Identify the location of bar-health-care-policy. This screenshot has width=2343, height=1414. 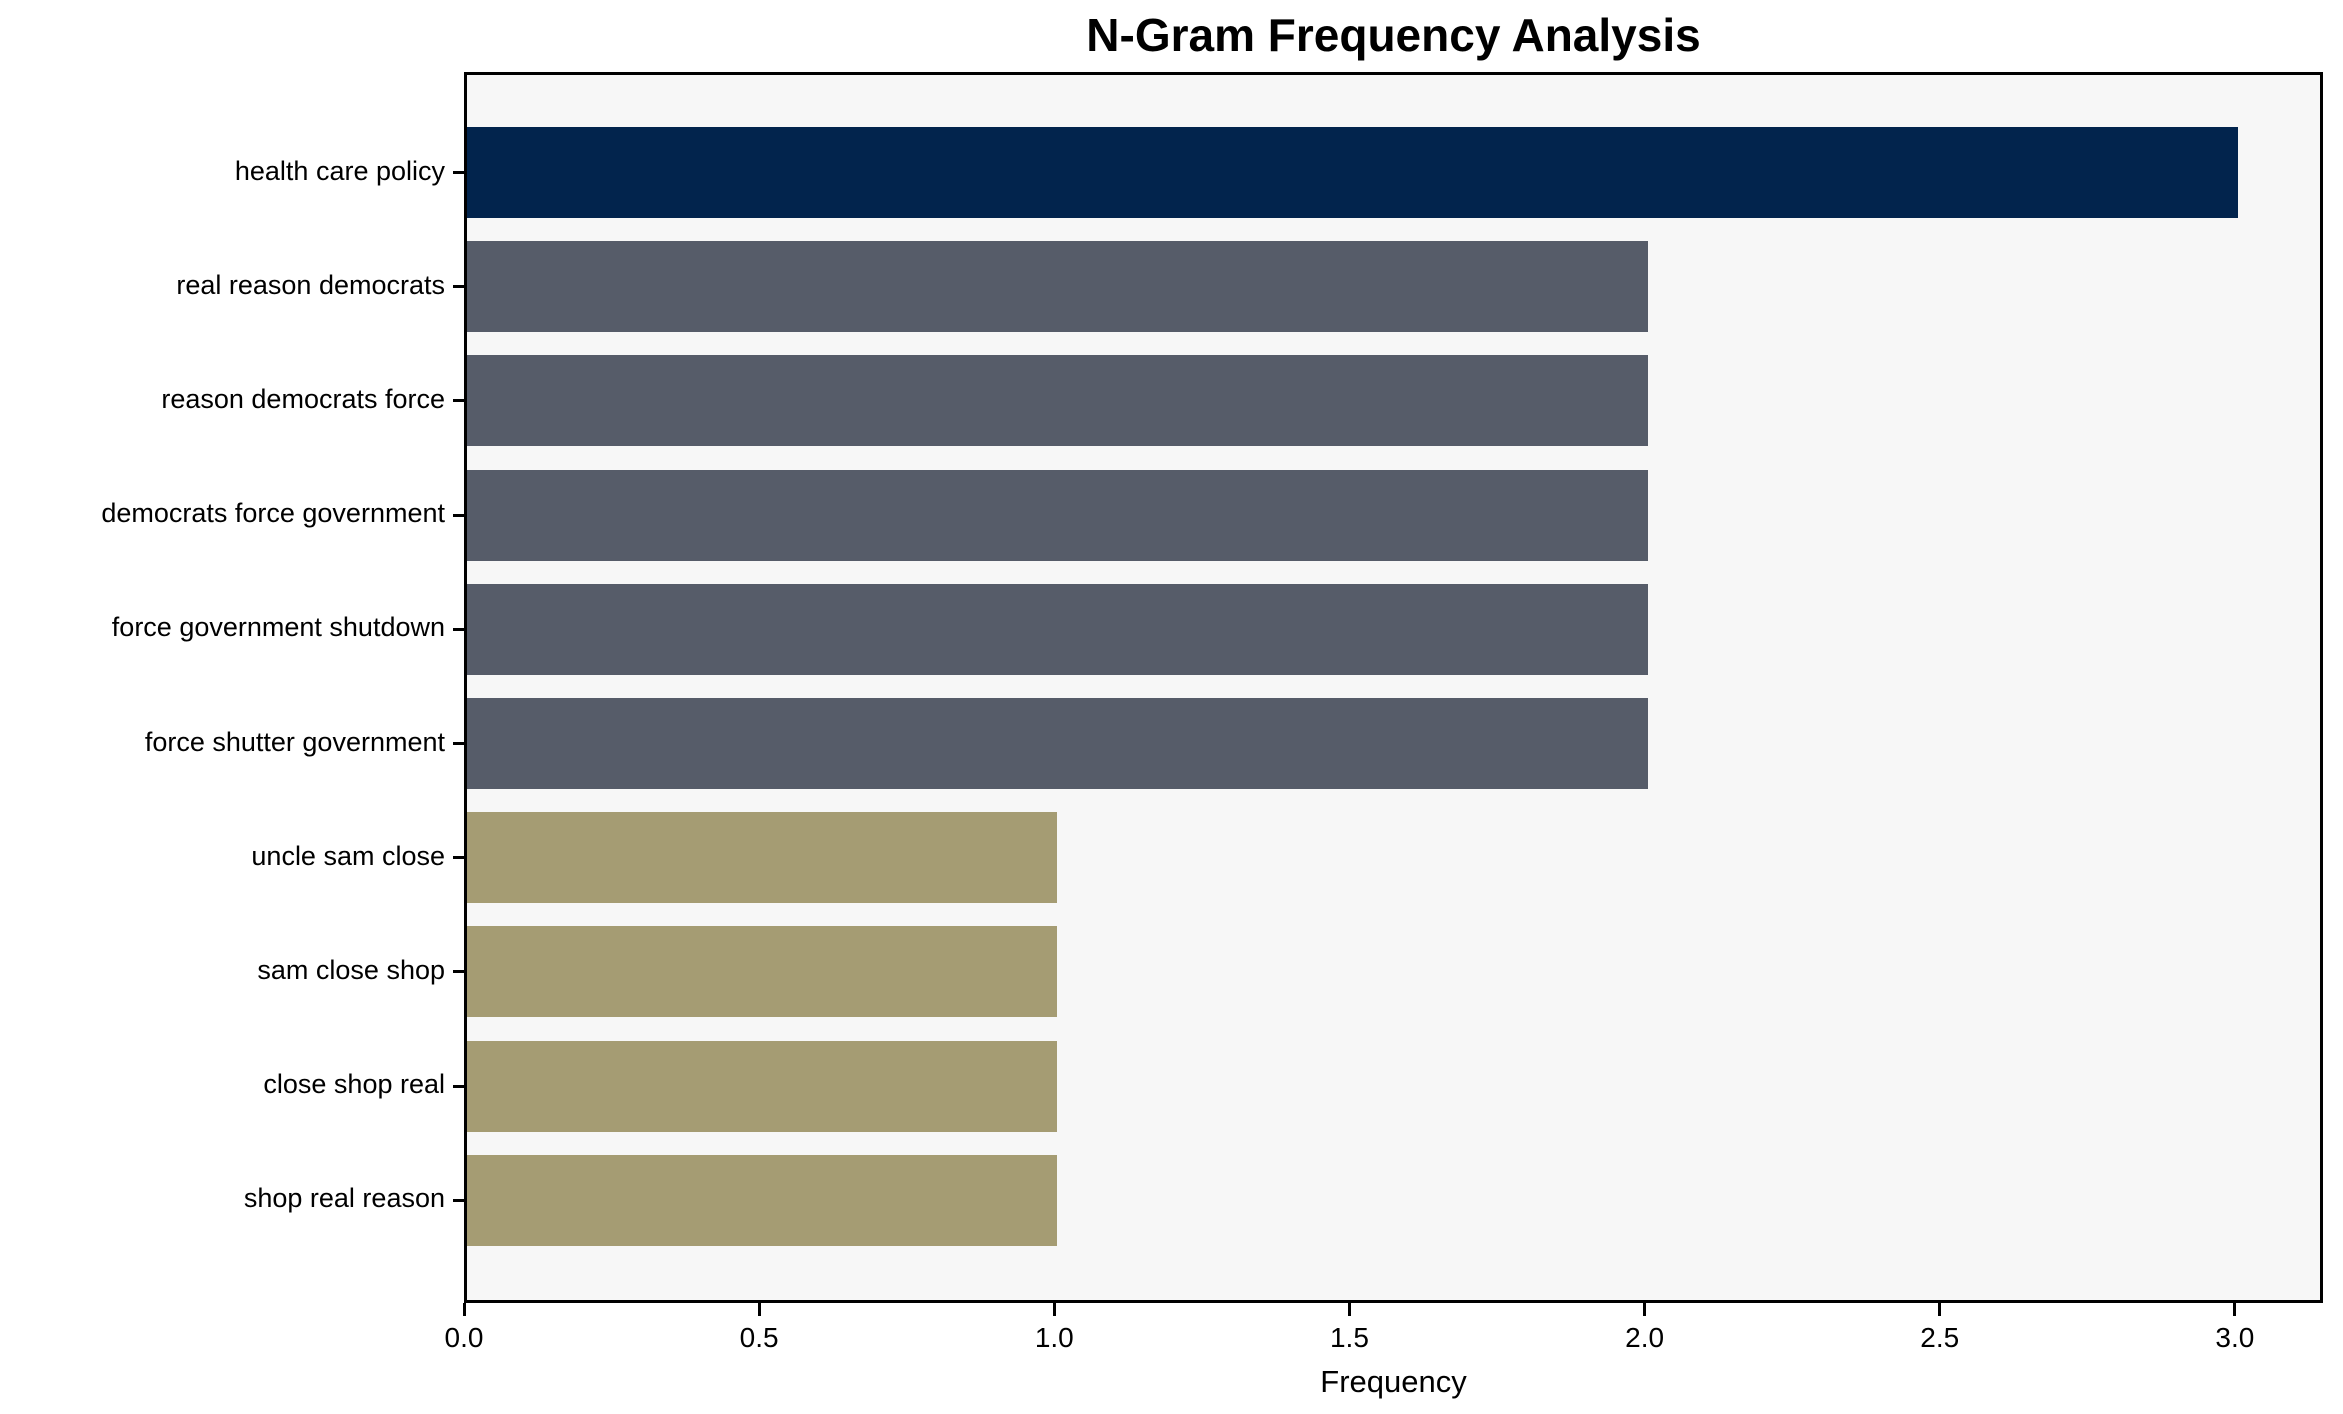
(1352, 172).